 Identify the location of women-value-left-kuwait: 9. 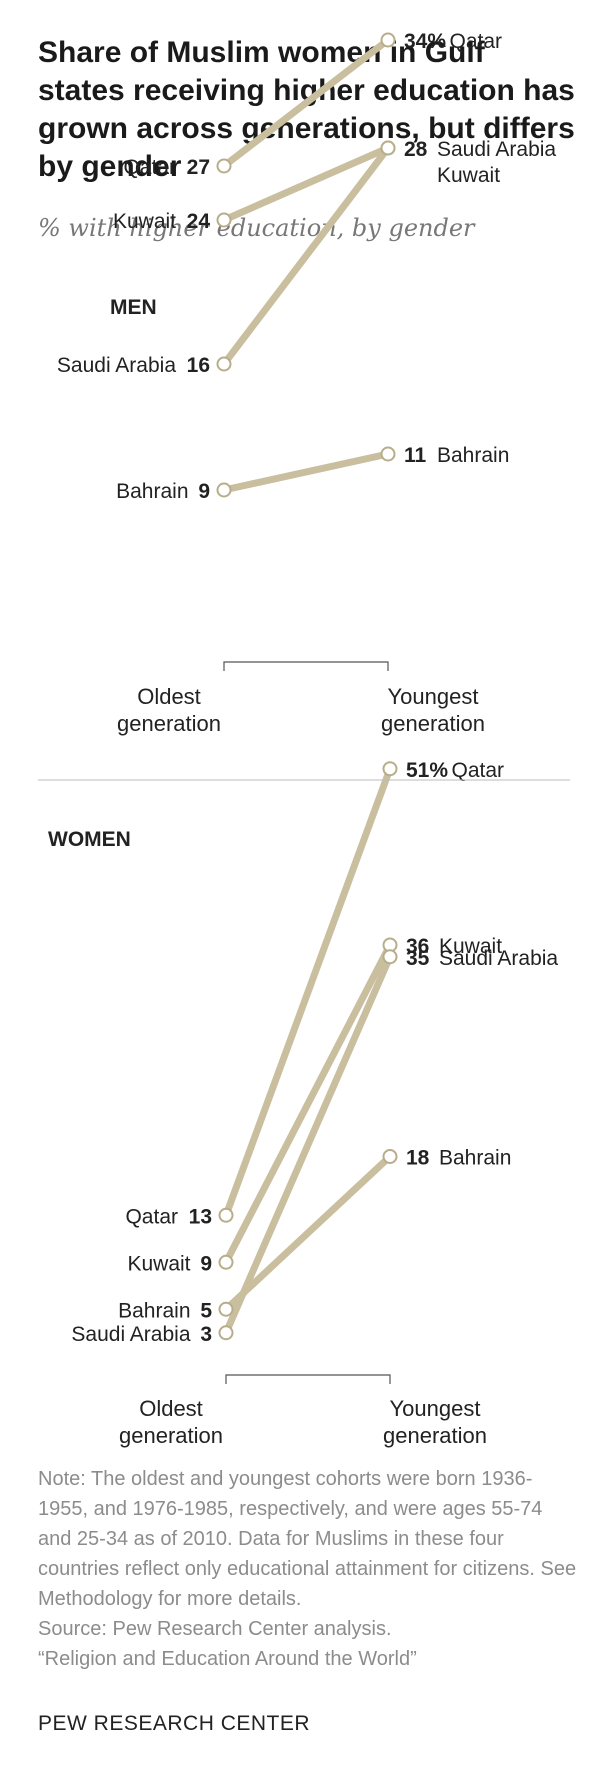
(206, 1263).